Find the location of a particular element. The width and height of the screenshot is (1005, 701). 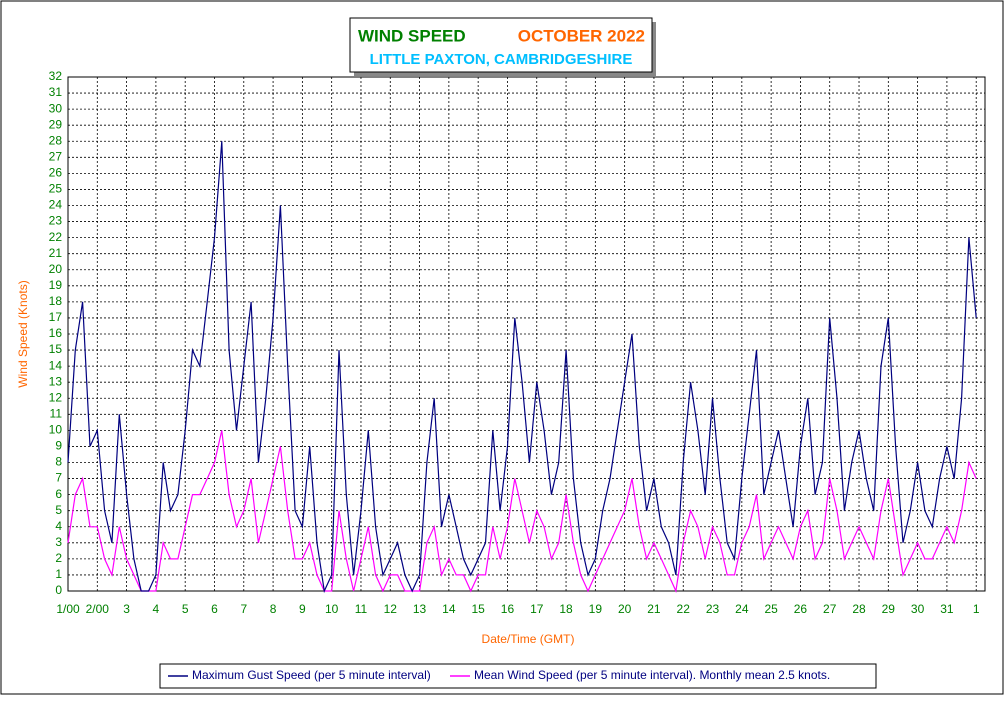

y-tick-label: 25 is located at coordinates (56, 189).